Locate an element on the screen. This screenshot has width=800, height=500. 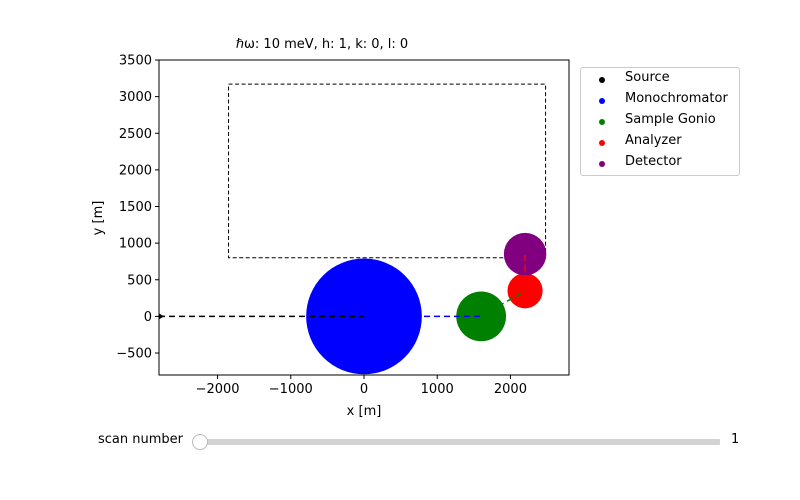
y-tick-label: 500 is located at coordinates (139, 280).